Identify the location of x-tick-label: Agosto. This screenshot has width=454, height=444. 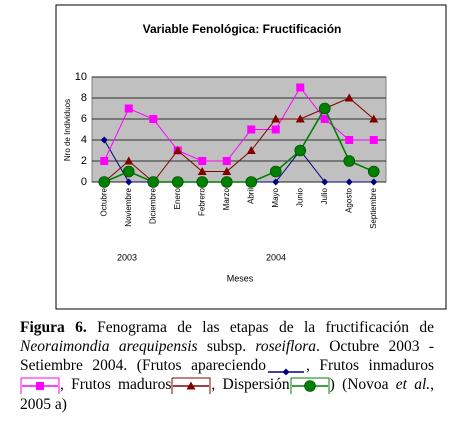
(348, 199).